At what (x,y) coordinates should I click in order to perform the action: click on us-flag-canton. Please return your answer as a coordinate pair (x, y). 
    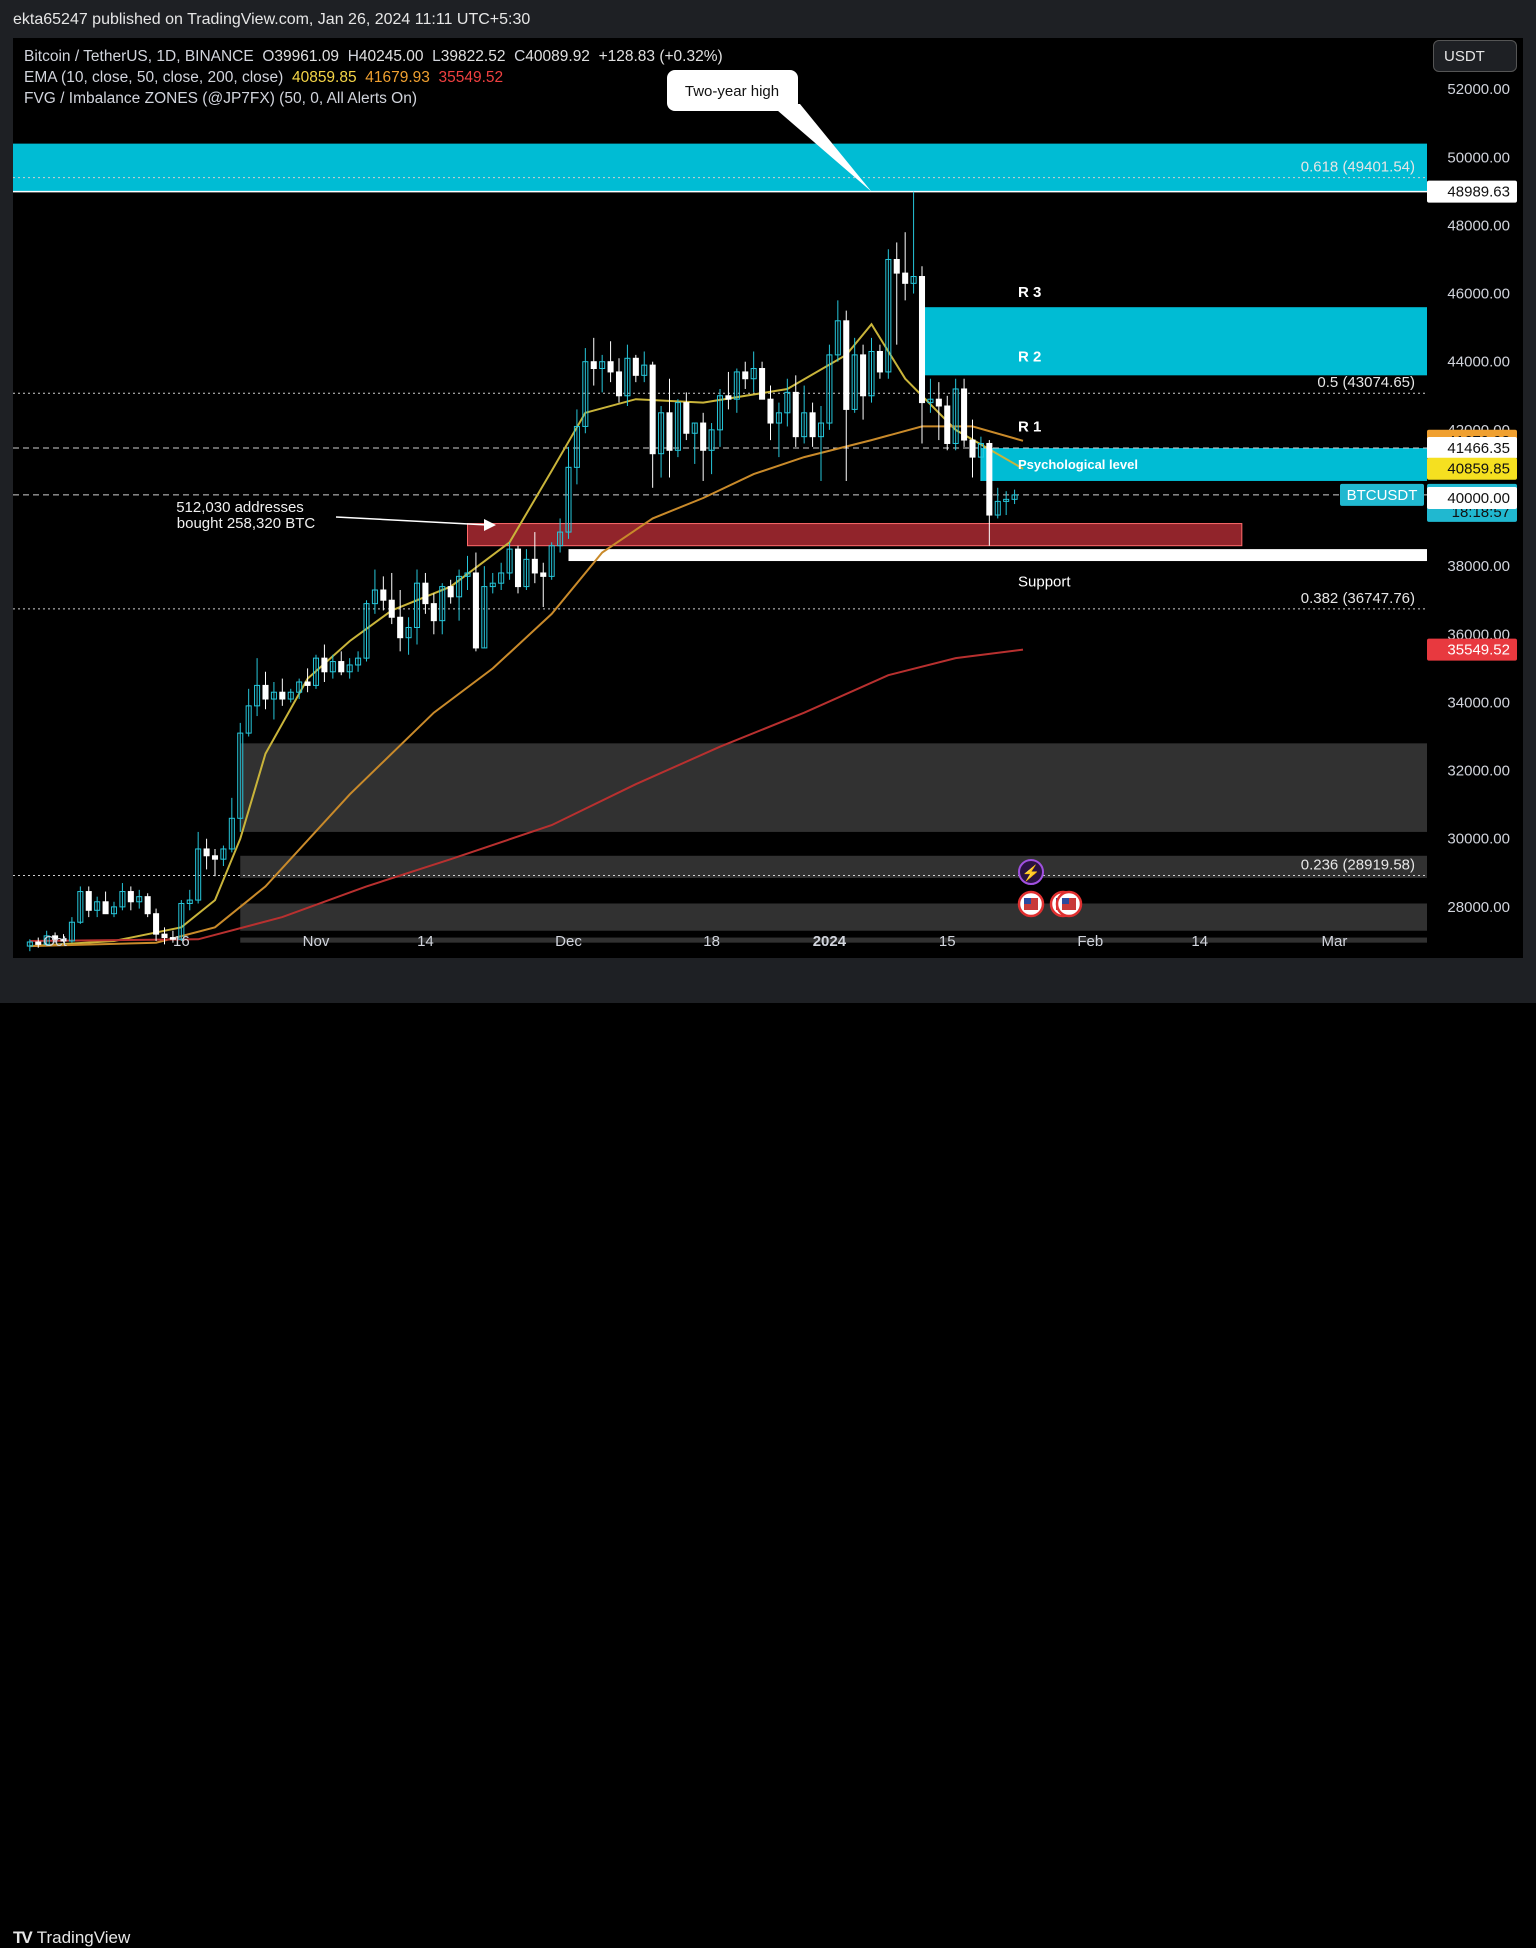
    Looking at the image, I should click on (1065, 901).